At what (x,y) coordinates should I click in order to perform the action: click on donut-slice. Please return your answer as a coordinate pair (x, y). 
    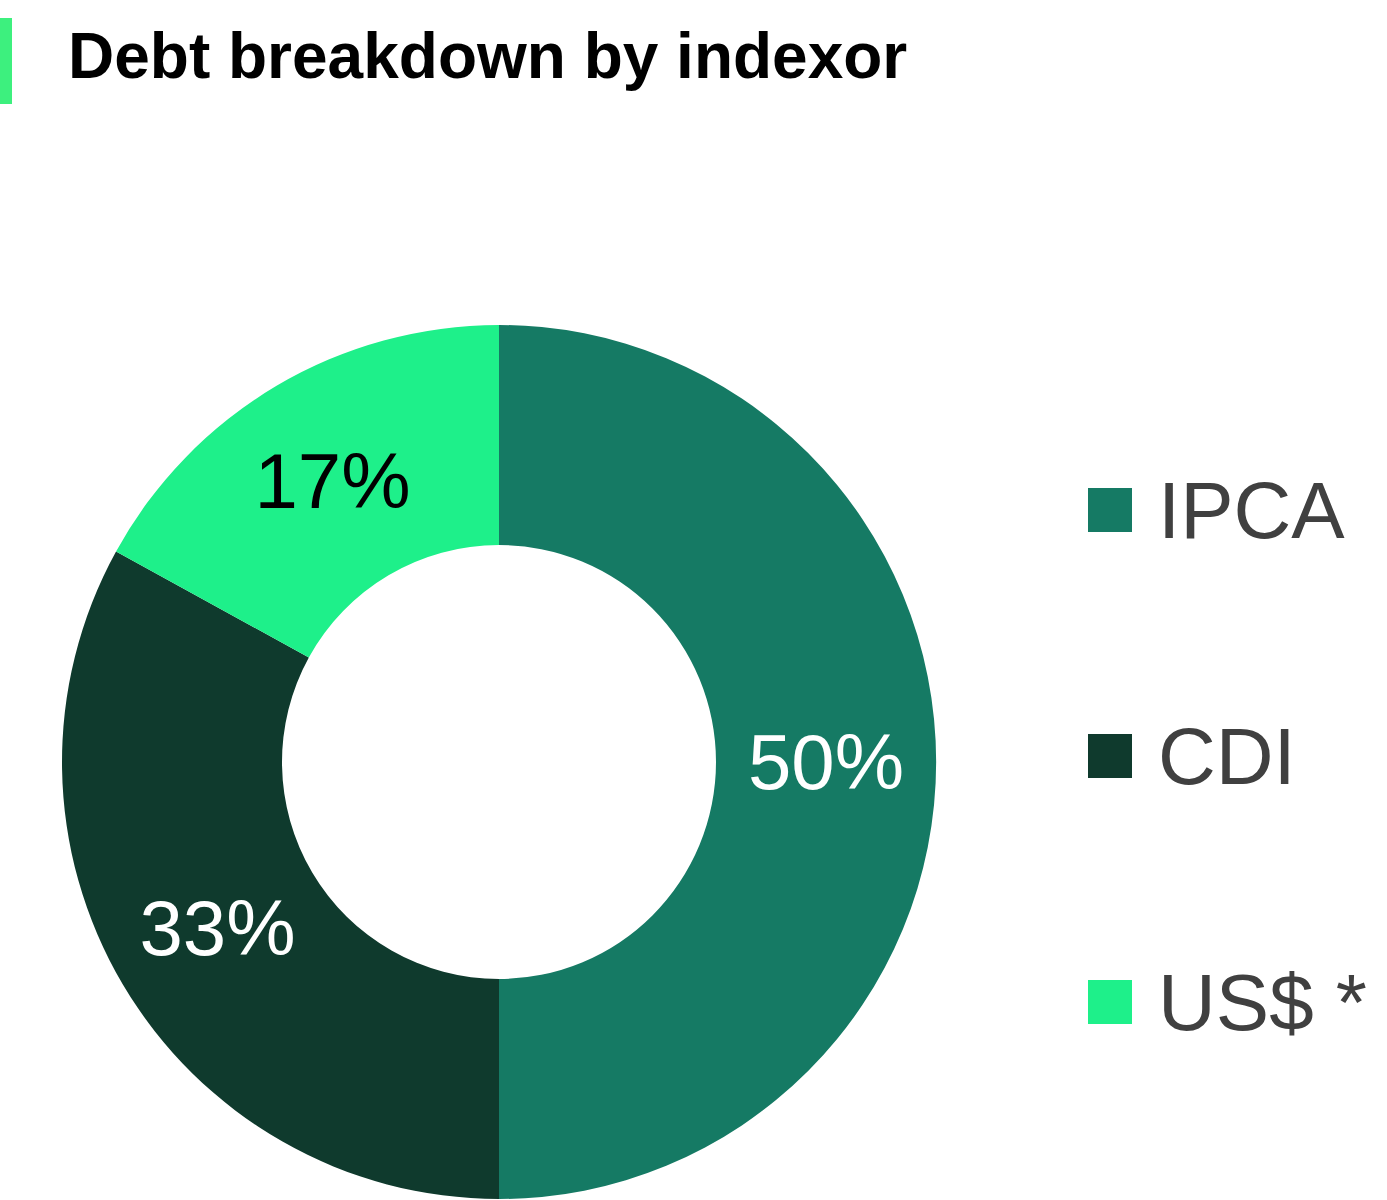
    Looking at the image, I should click on (307, 491).